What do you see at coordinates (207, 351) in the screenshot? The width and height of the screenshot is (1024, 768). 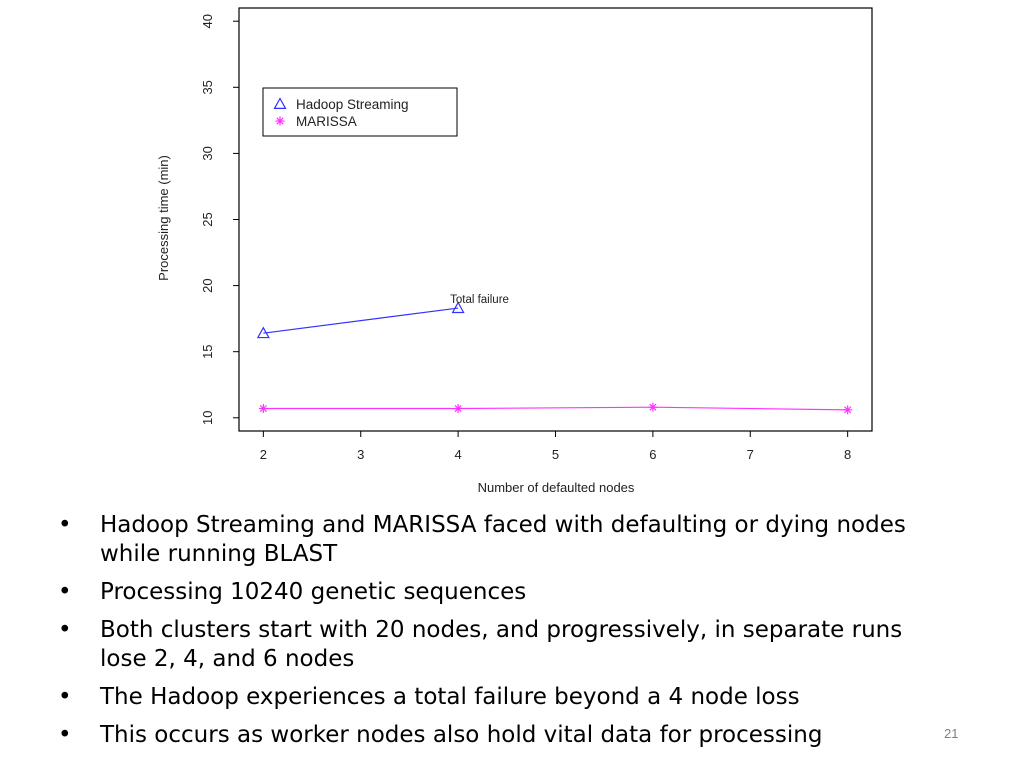 I see `y-tick-label: 15` at bounding box center [207, 351].